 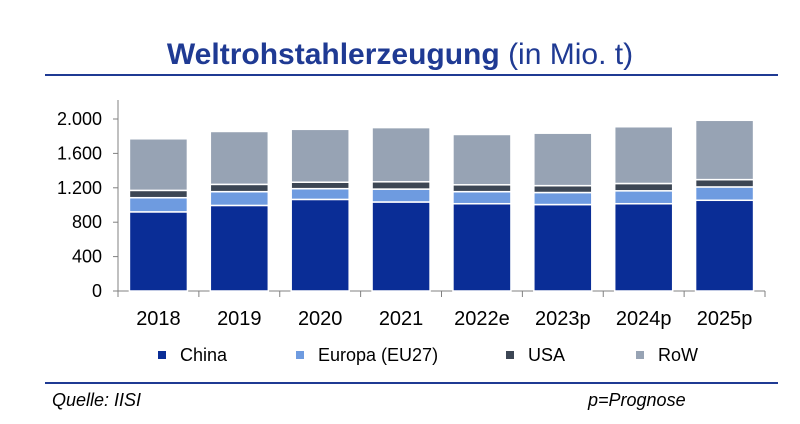 I want to click on bar-china-2023p, so click(x=563, y=247).